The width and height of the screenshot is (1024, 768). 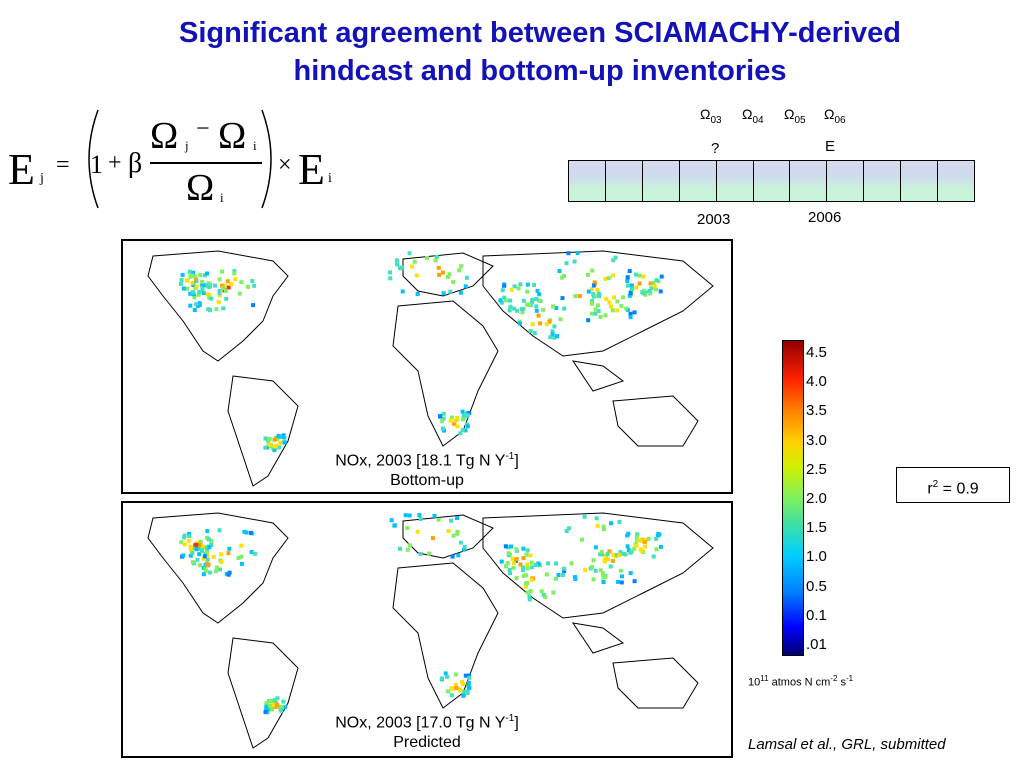 What do you see at coordinates (427, 732) in the screenshot?
I see `map-caption-predicted: NOx, 2003 [17.0 Tg N Y-1] Predicted` at bounding box center [427, 732].